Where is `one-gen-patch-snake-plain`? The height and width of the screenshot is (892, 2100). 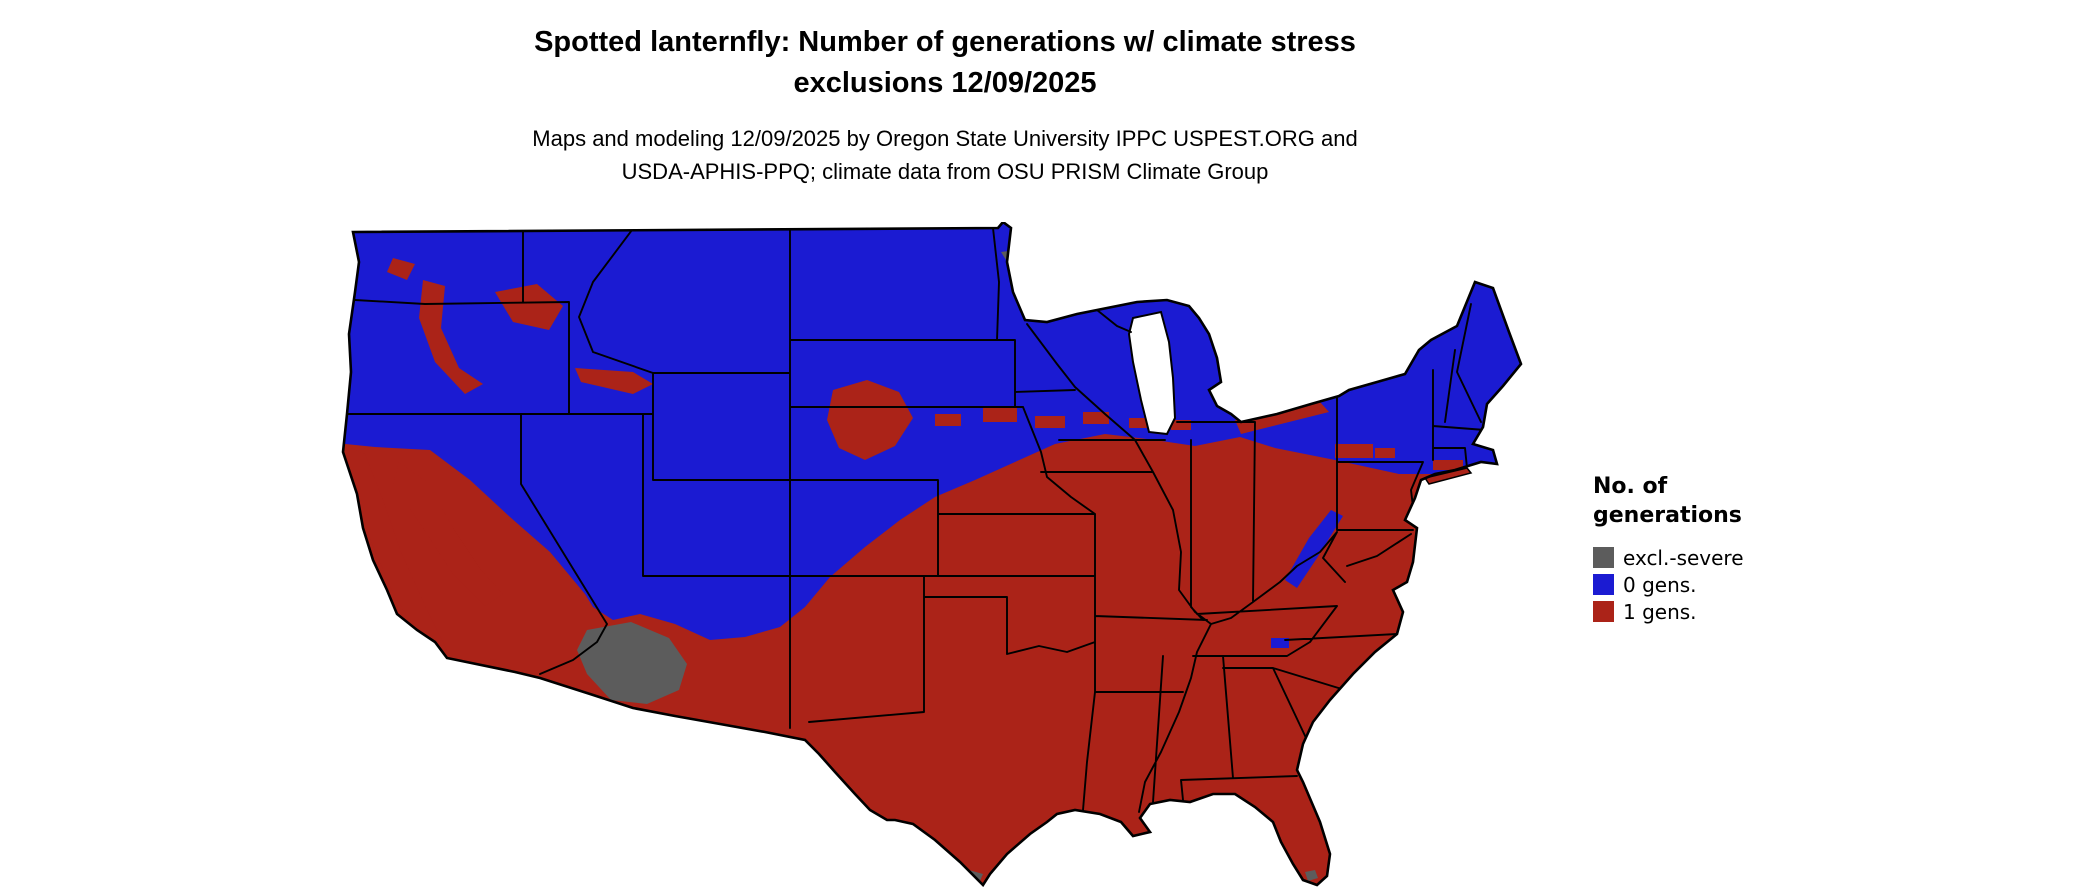
one-gen-patch-snake-plain is located at coordinates (614, 381).